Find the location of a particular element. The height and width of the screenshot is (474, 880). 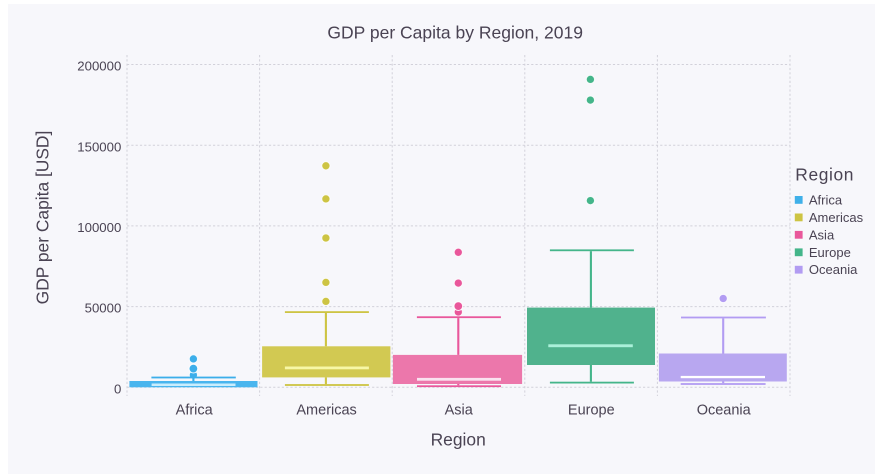

svg-text: GDP per Capita [USD] is located at coordinates (43, 218).